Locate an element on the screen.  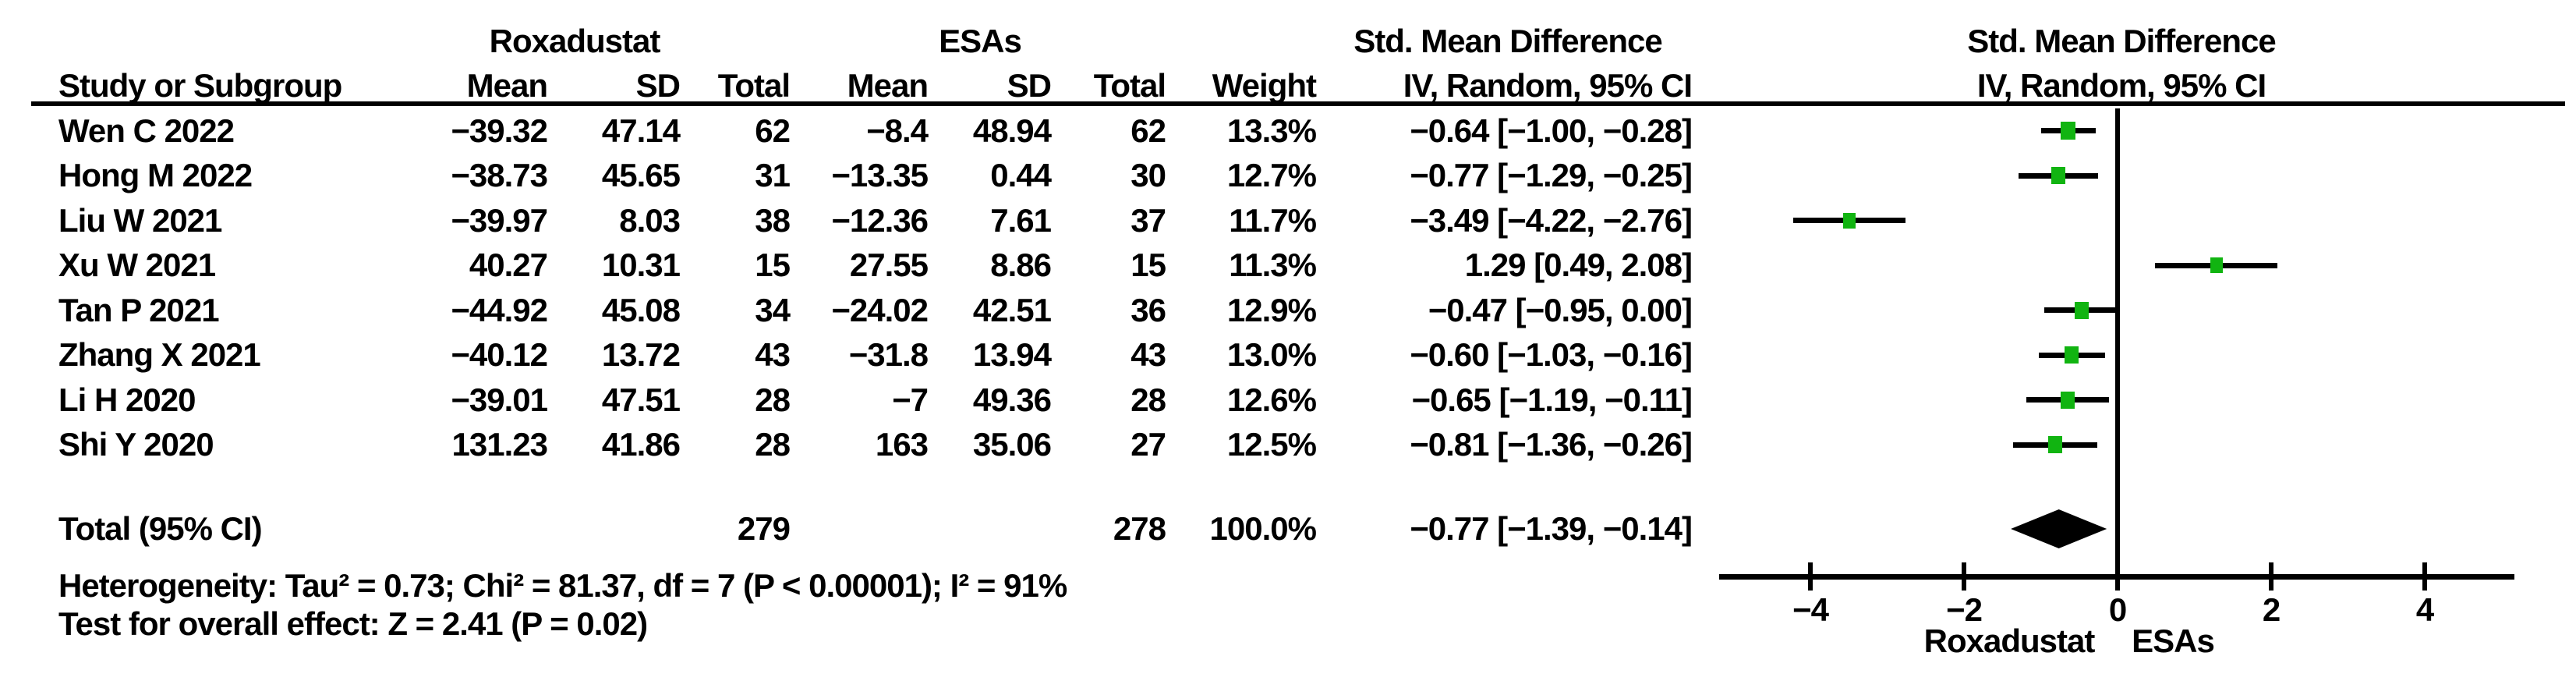
sd1-cell: 13.72 is located at coordinates (641, 355).